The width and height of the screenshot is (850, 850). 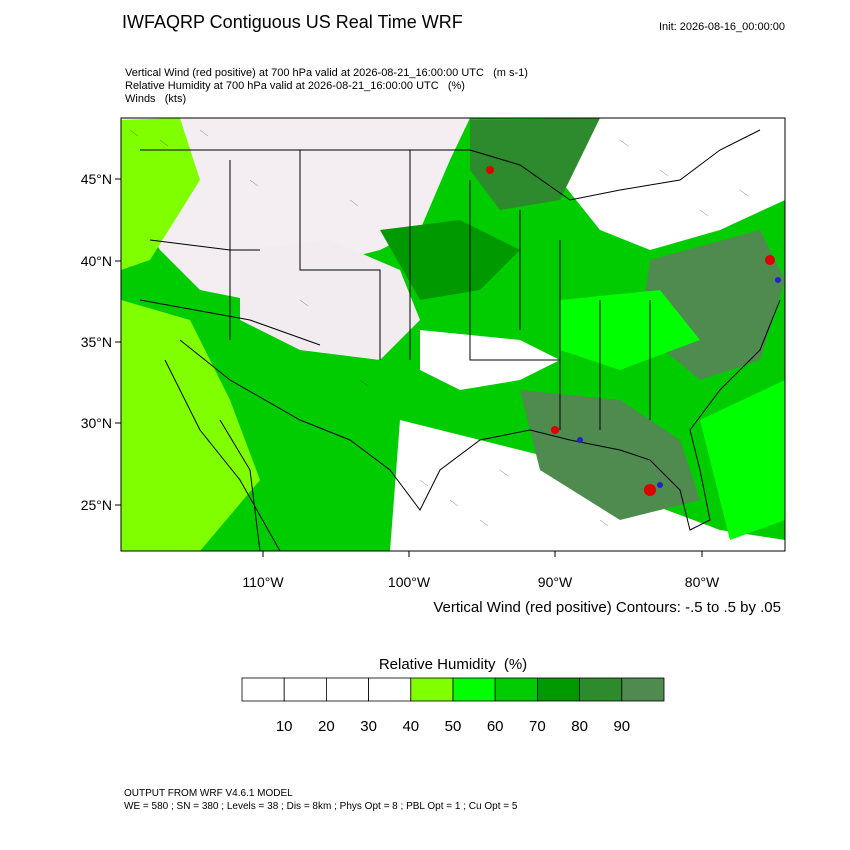 I want to click on lat-label: 40°N, so click(x=96, y=261).